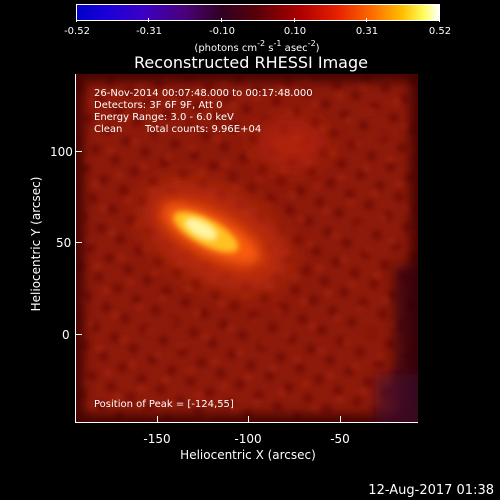 The image size is (500, 500). Describe the element at coordinates (222, 31) in the screenshot. I see `colorbar-tick-label: -0.10` at that location.